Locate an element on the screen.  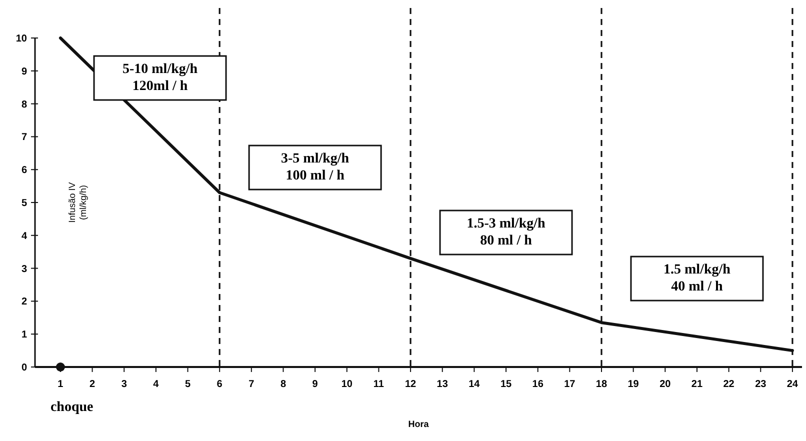
x-tick-label: 6 is located at coordinates (219, 384).